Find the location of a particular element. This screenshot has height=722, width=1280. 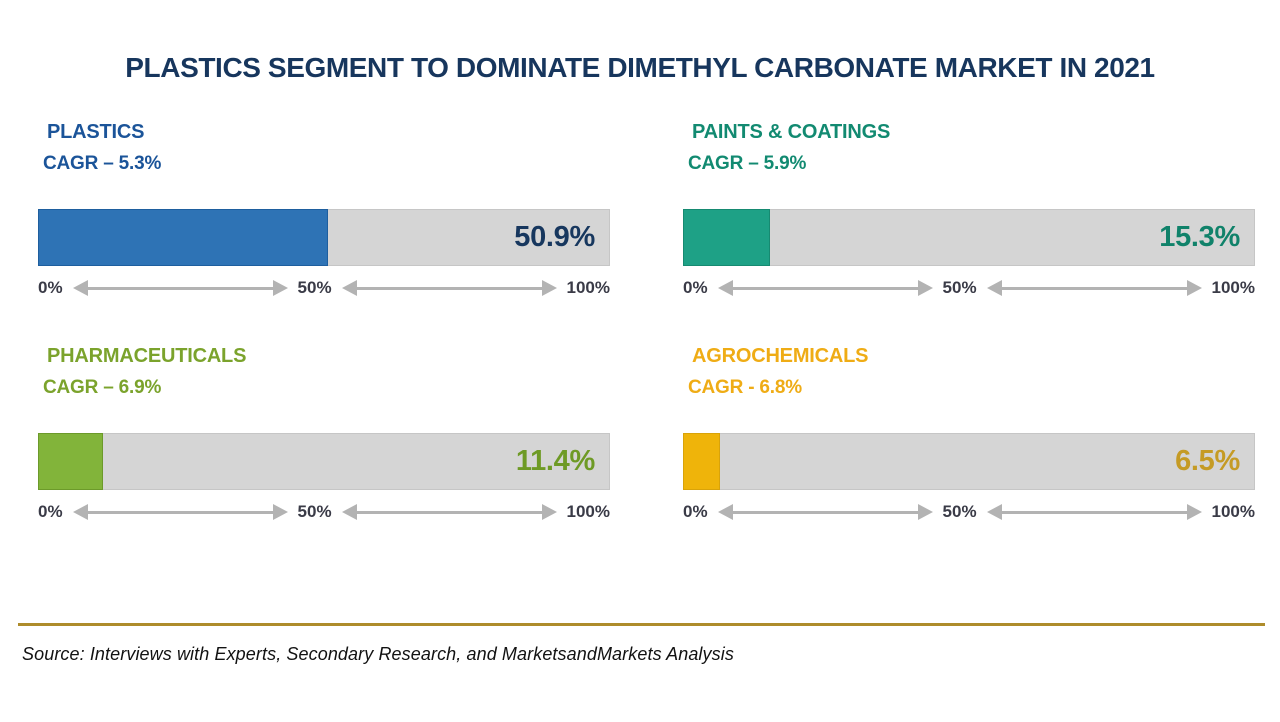

bar-track: 50.9% is located at coordinates (324, 237).